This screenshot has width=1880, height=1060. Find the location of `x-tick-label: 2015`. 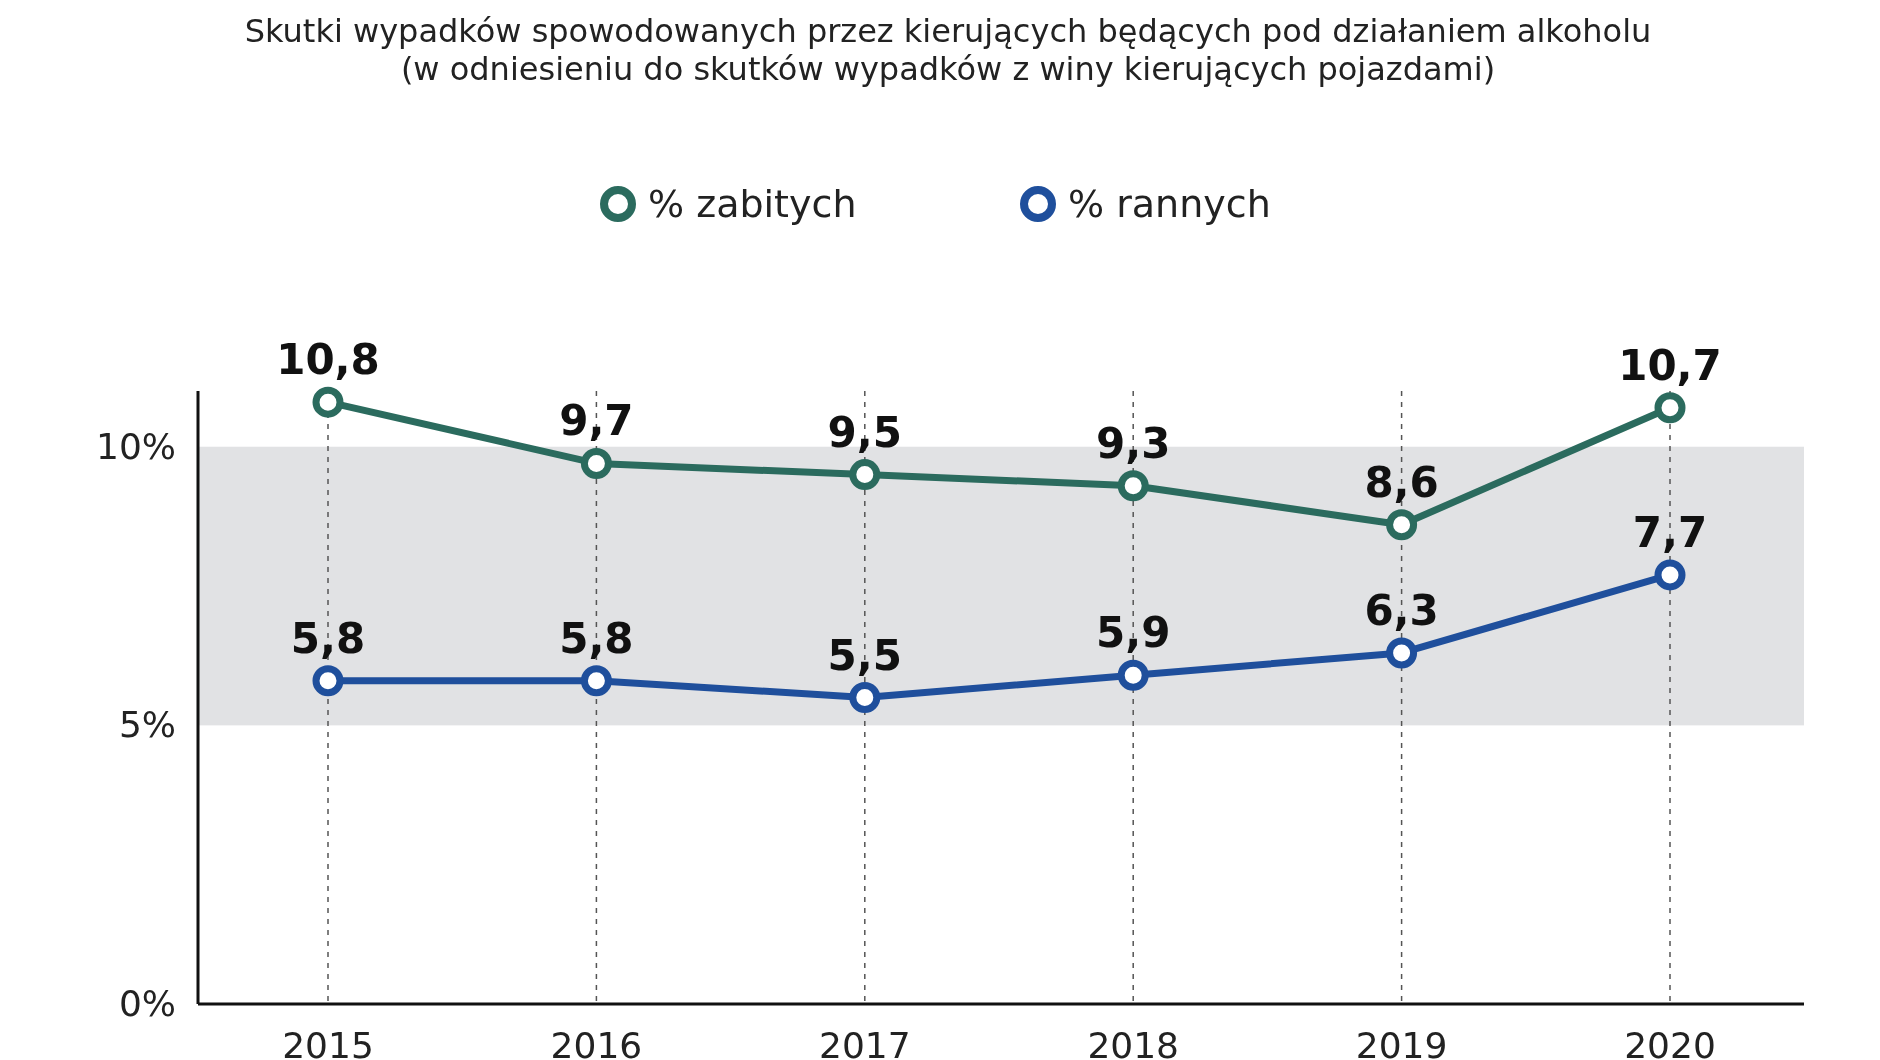

x-tick-label: 2015 is located at coordinates (328, 1042).